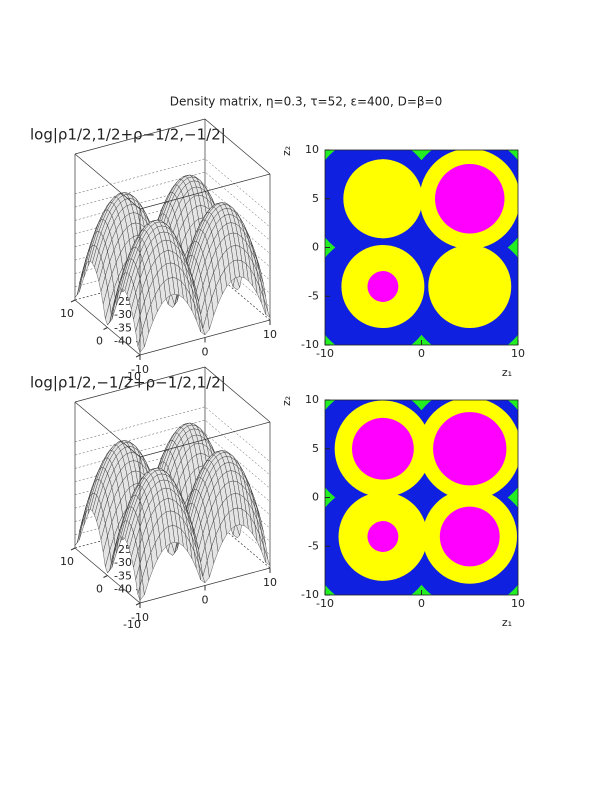 This screenshot has width=612, height=792. I want to click on surface-title: log|ρ1/2,−1/2+ρ−1/2,1/2|, so click(128, 383).